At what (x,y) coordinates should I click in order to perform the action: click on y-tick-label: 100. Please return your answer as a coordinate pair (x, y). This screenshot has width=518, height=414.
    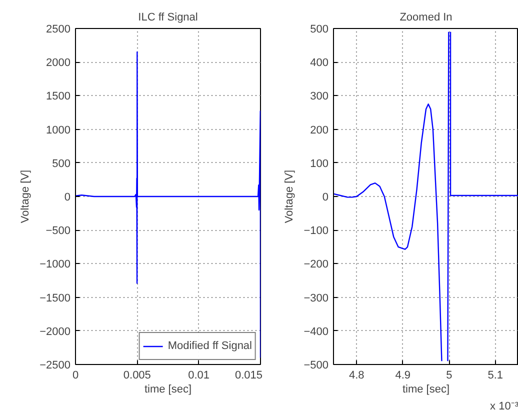
    Looking at the image, I should click on (319, 164).